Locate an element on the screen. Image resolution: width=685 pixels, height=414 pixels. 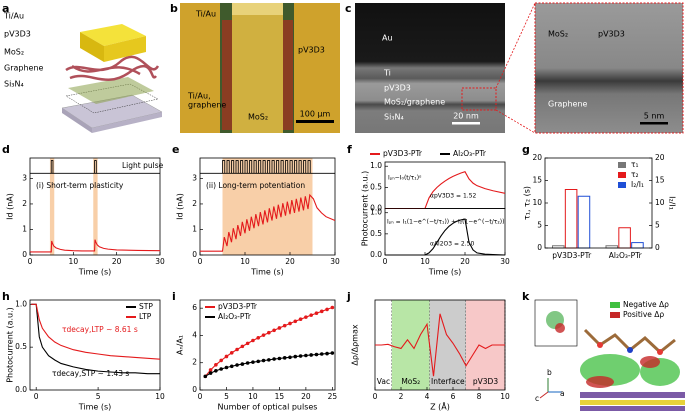
axis-label: b is located at coordinates (549, 372).